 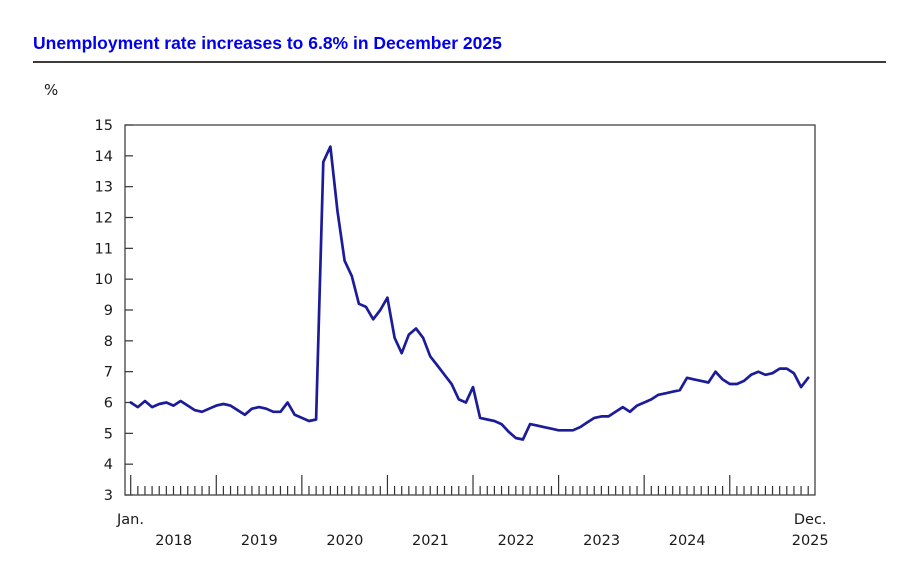 I want to click on y-axis-tick-label: 13, so click(x=104, y=188).